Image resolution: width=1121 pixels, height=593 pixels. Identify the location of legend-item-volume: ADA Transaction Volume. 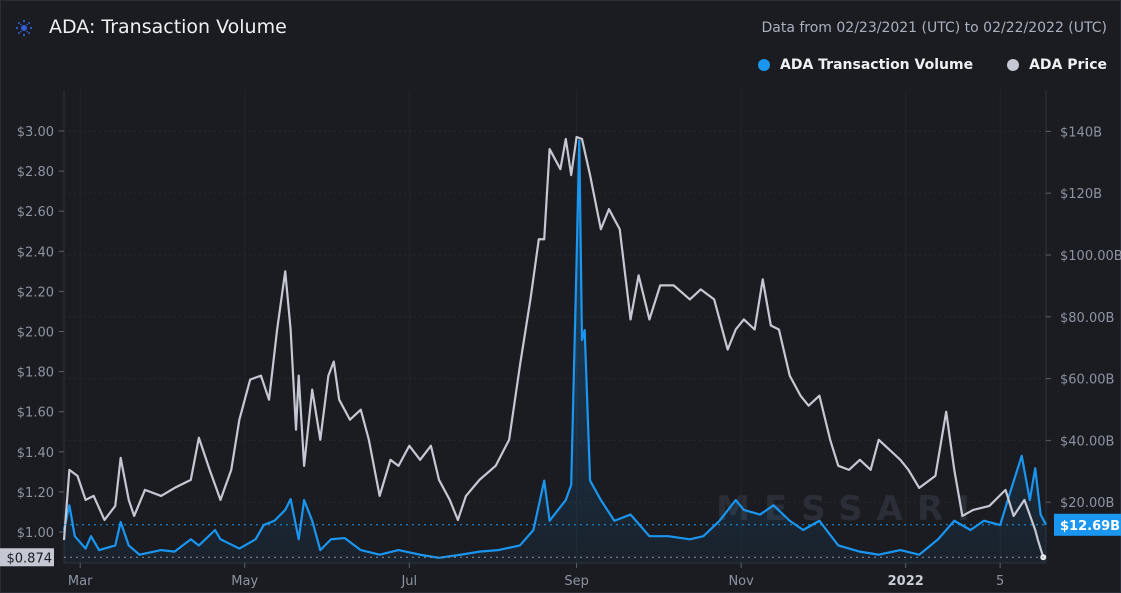
(865, 65).